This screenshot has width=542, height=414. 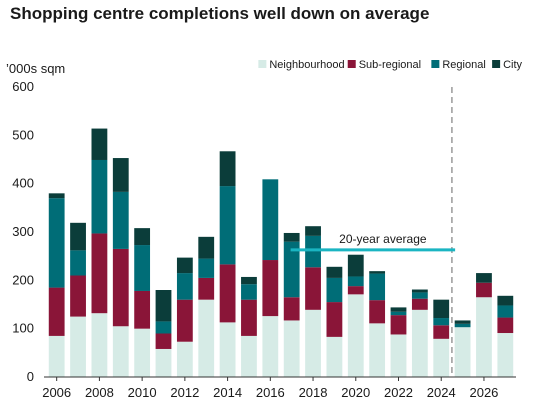 What do you see at coordinates (78, 346) in the screenshot?
I see `bar-segment-neighbourhood-2007` at bounding box center [78, 346].